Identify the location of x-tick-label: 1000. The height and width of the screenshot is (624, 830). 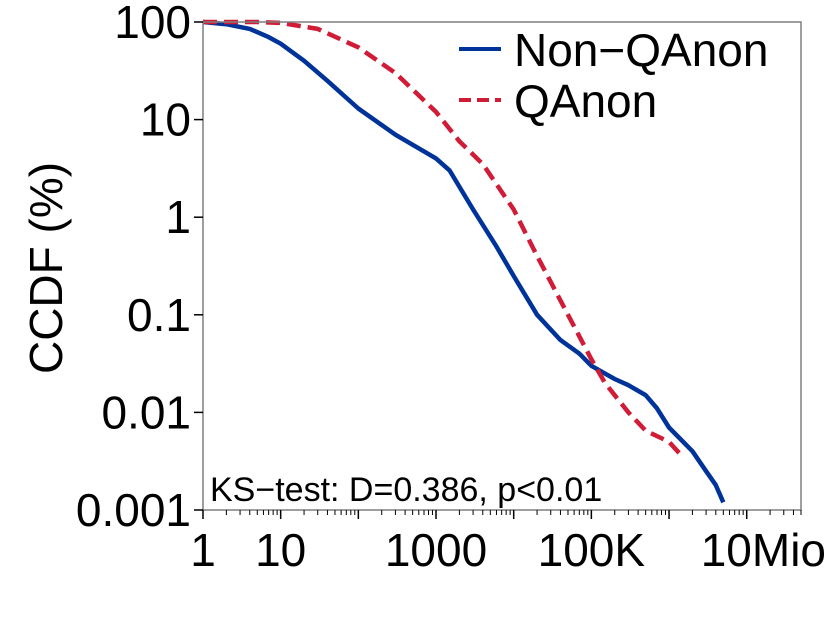
(436, 550).